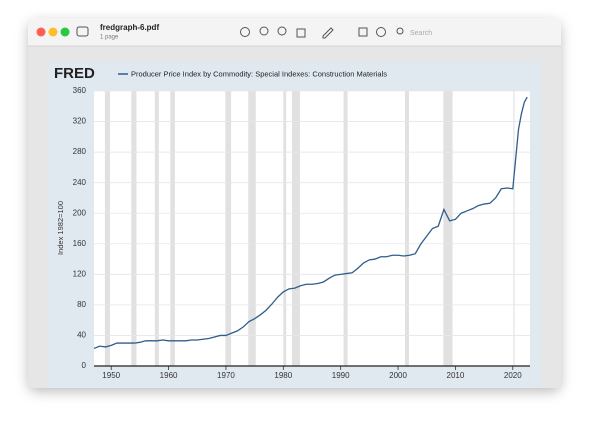 Image resolution: width=589 pixels, height=426 pixels. Describe the element at coordinates (283, 375) in the screenshot. I see `x-tick-label: 1980` at that location.